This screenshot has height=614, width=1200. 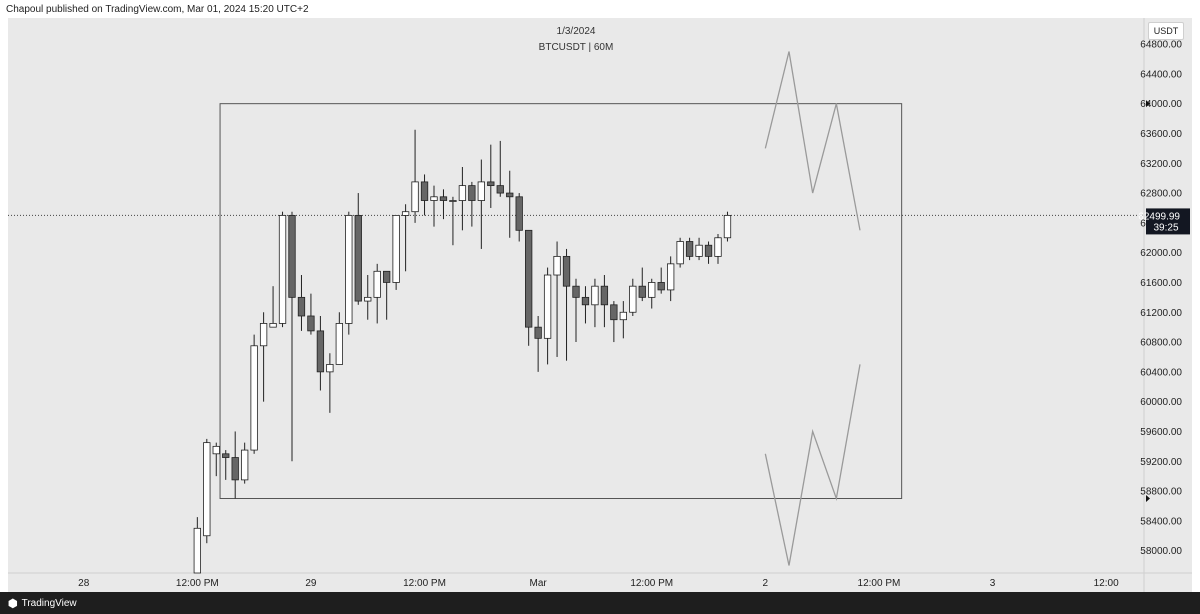 I want to click on y-tick-label: 60400.00, so click(x=1161, y=372).